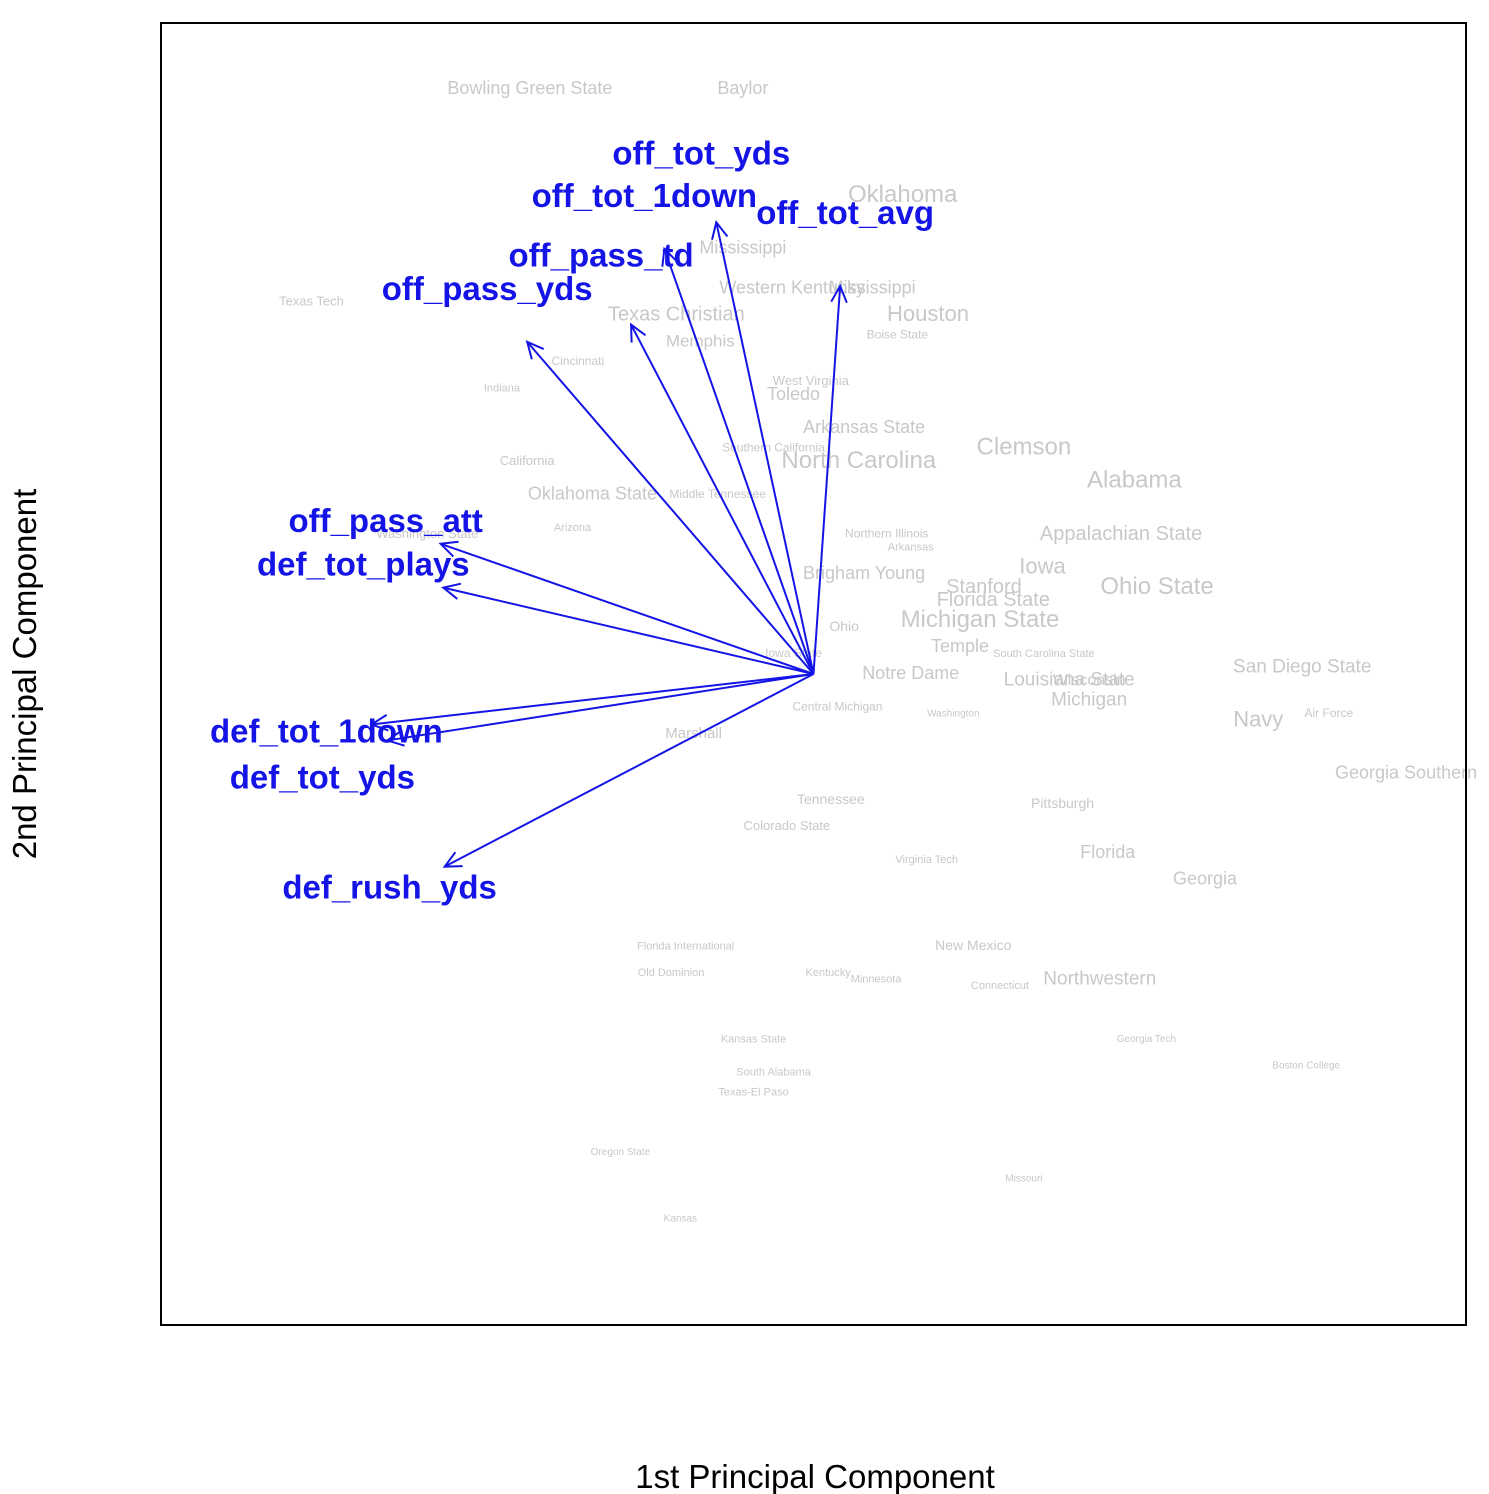 The width and height of the screenshot is (1489, 1494). I want to click on team-label: Southern California, so click(773, 447).